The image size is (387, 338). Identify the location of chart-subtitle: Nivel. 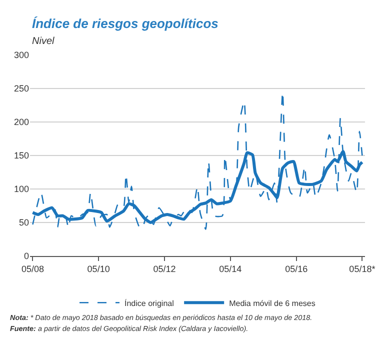
(44, 41).